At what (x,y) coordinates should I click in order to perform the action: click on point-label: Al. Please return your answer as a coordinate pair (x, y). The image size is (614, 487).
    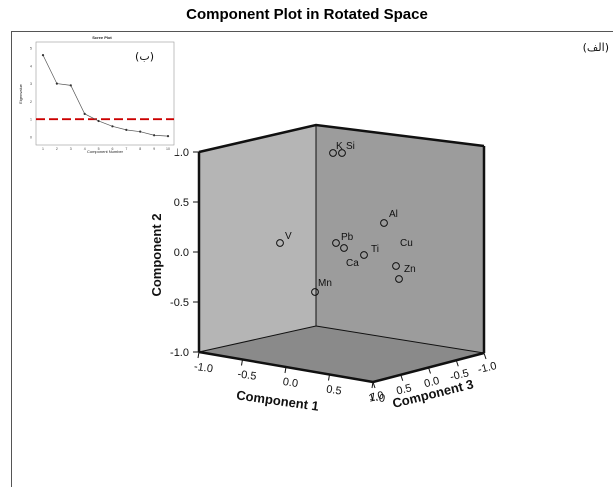
    Looking at the image, I should click on (393, 214).